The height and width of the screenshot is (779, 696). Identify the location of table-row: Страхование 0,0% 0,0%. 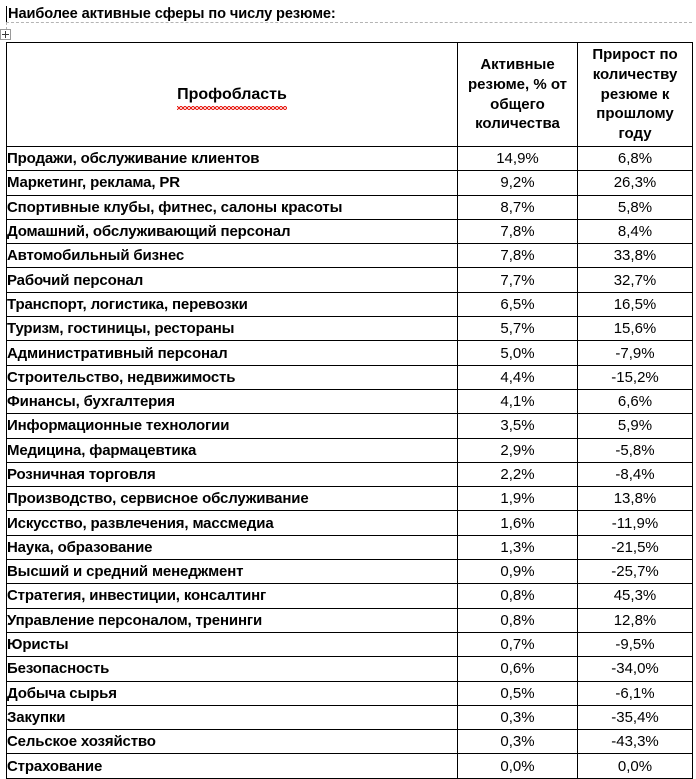
(349, 766).